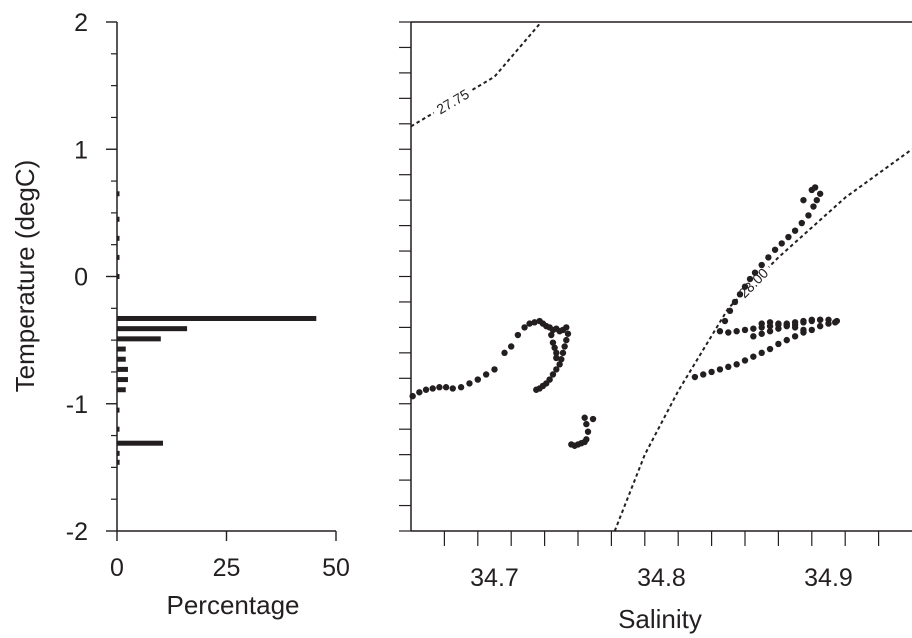  What do you see at coordinates (405, 276) in the screenshot?
I see `ts-y-ticks` at bounding box center [405, 276].